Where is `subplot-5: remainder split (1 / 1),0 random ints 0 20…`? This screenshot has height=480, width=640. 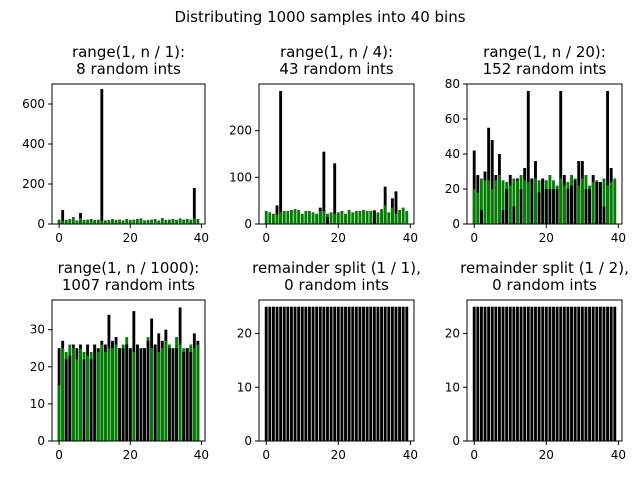
subplot-5: remainder split (1 / 1),0 random ints 0 20… is located at coordinates (329, 360).